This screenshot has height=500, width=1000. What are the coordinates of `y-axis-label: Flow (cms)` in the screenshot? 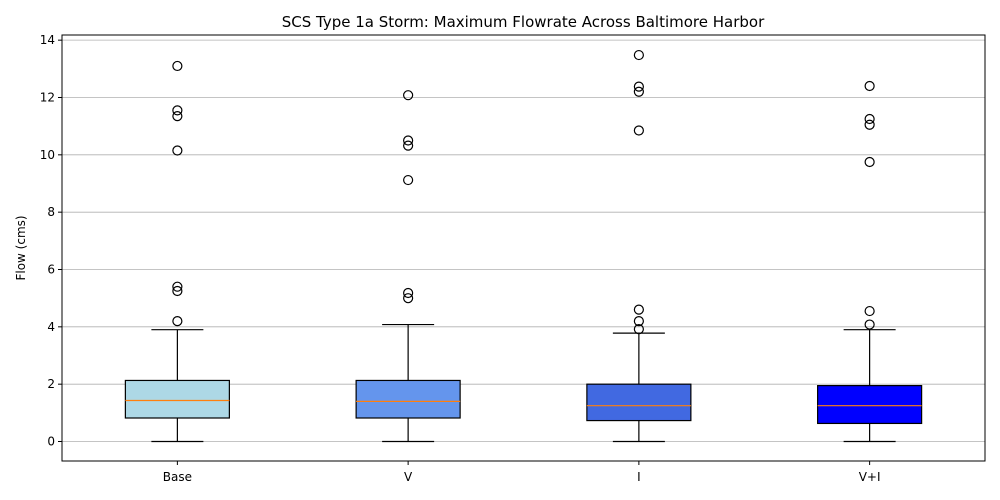 It's located at (21, 247).